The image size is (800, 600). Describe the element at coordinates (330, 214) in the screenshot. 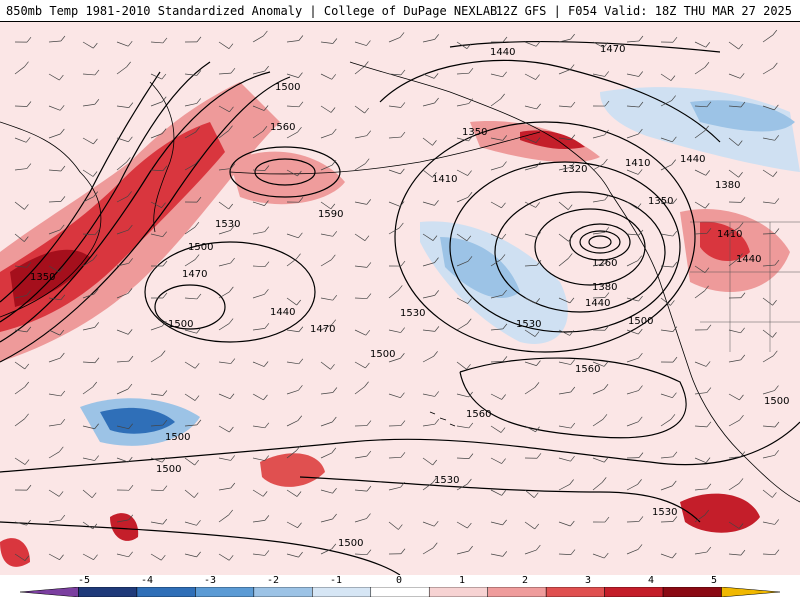

I see `contour-label: 1590` at that location.